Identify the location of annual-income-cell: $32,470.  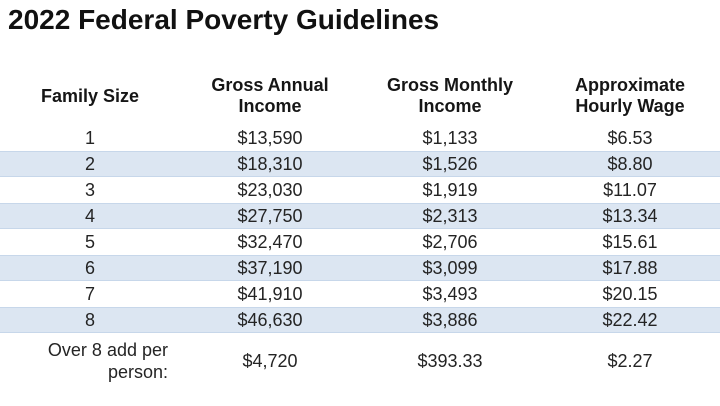
(270, 242).